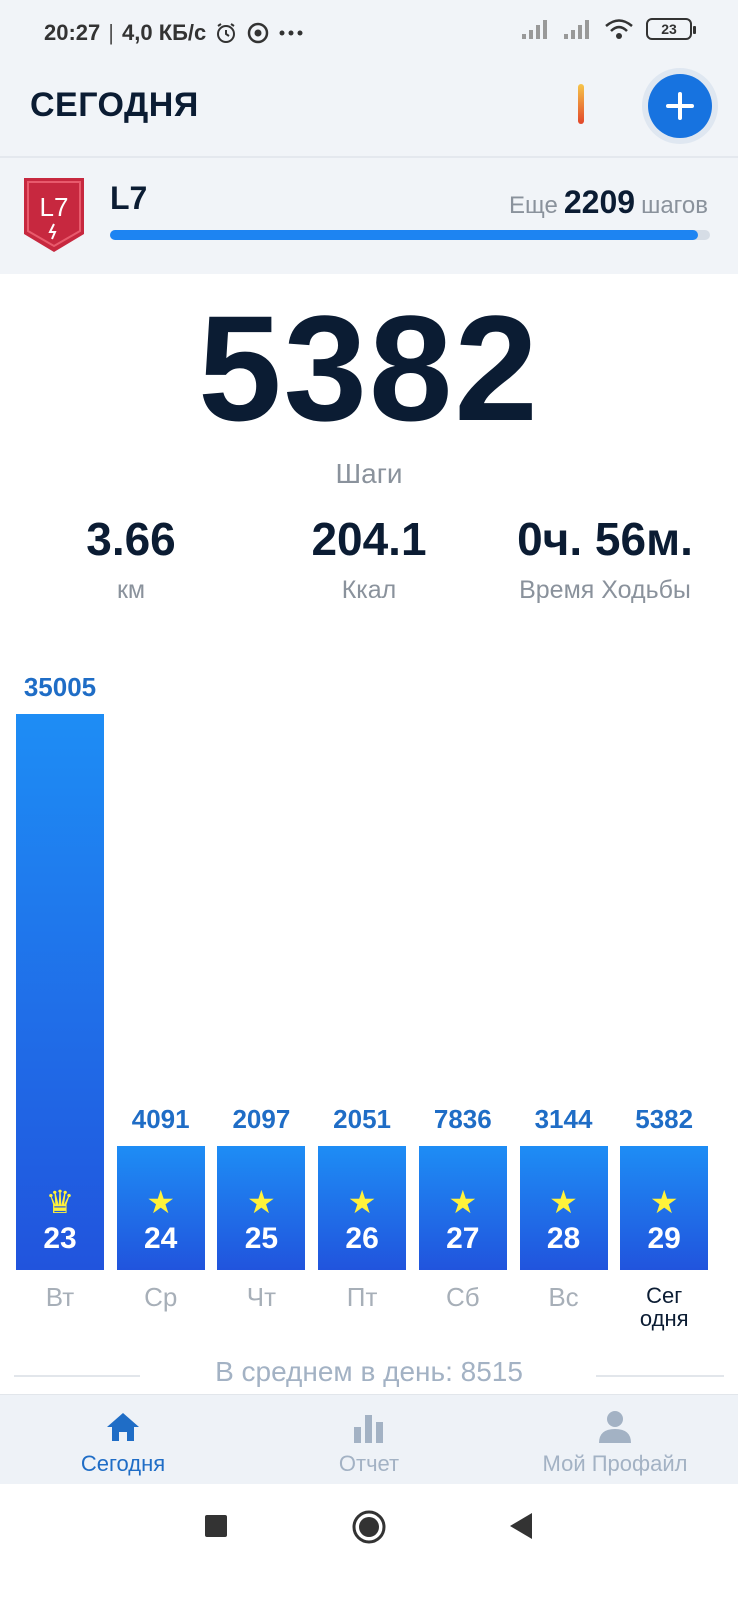 The height and width of the screenshot is (1599, 738). I want to click on stat-walk-time: 0ч. 56м. Время Ходьбы, so click(605, 558).